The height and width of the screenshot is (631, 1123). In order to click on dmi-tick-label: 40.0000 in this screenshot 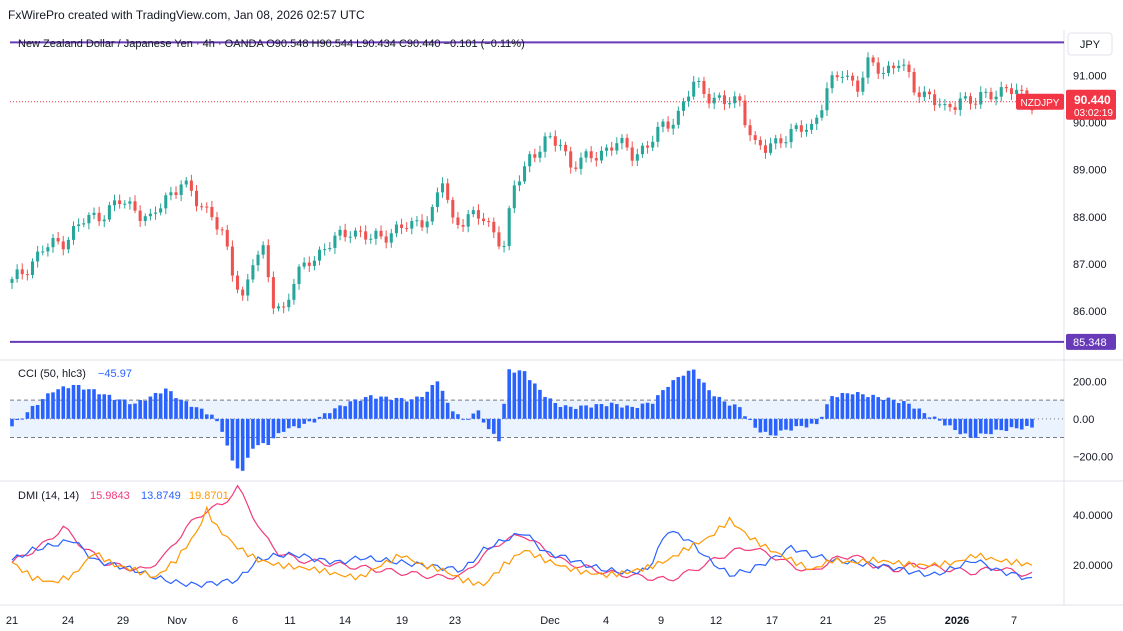, I will do `click(1093, 516)`.